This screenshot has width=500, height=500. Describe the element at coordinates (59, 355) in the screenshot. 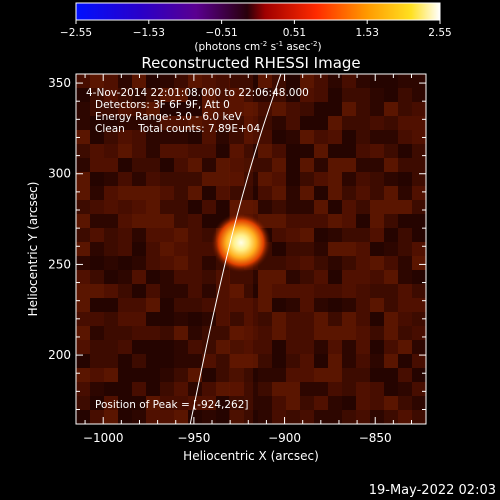

I see `y-tick-label: 200` at that location.